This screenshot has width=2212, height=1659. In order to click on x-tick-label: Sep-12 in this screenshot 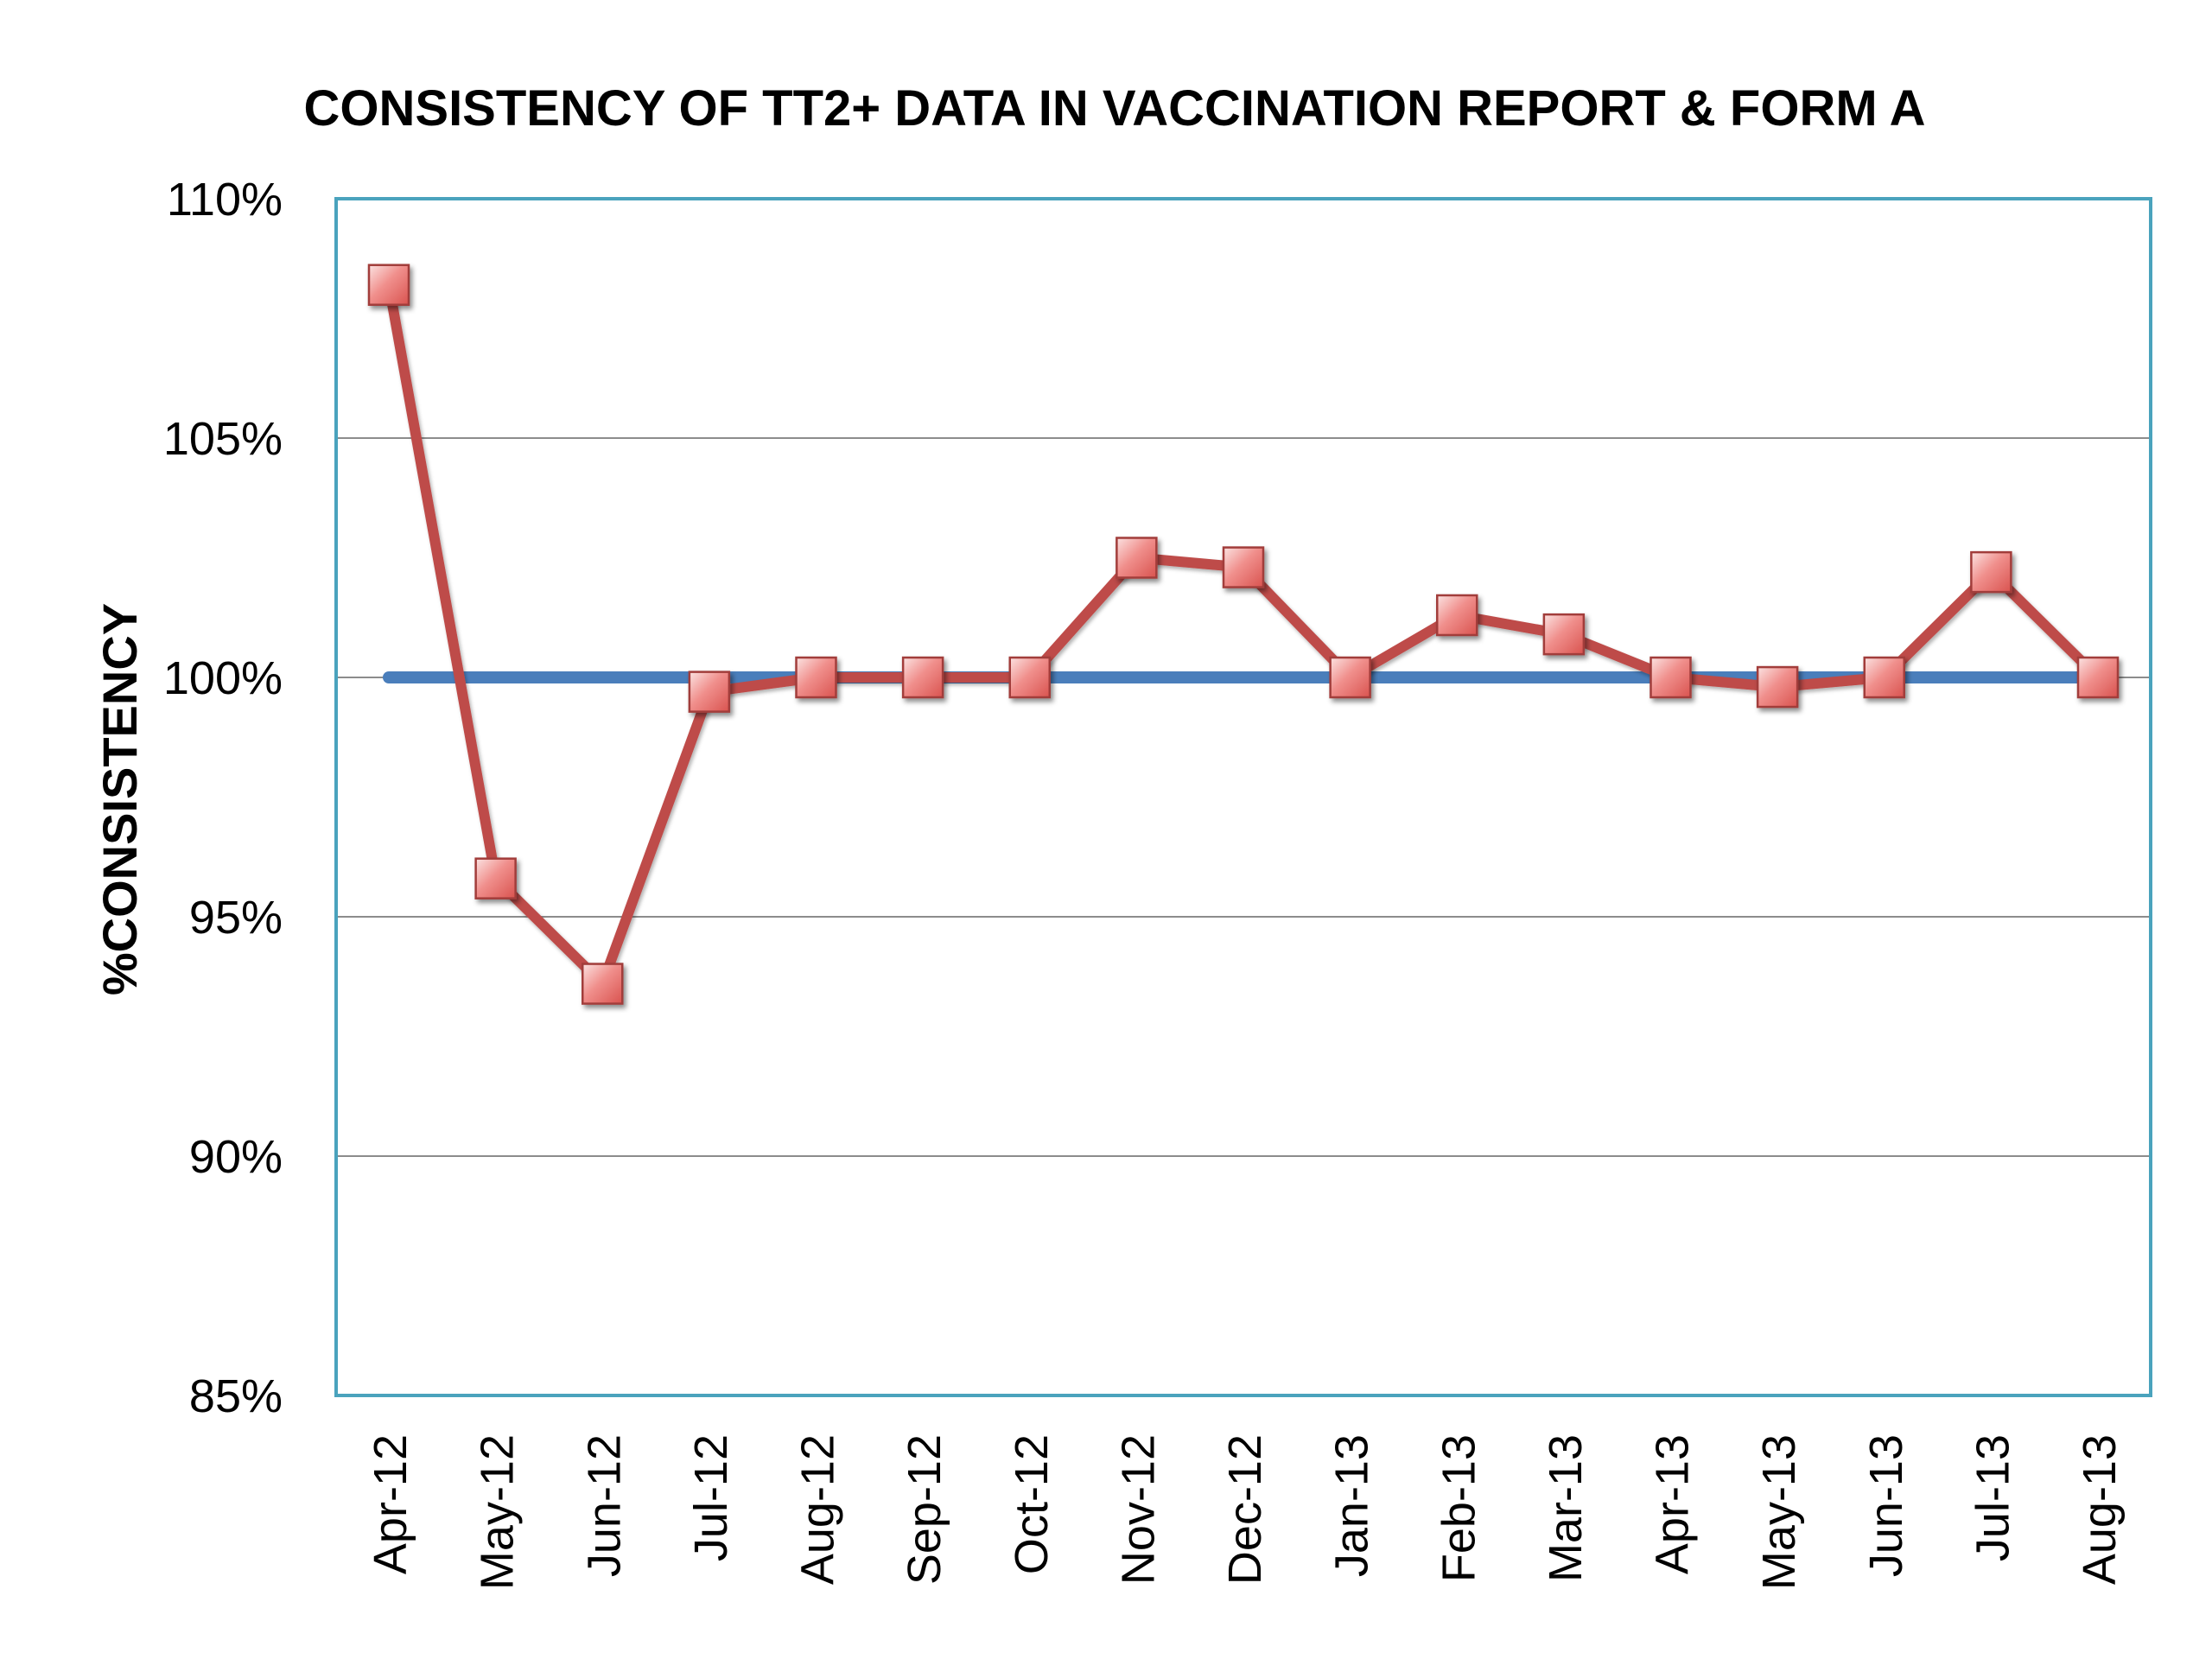, I will do `click(924, 1509)`.